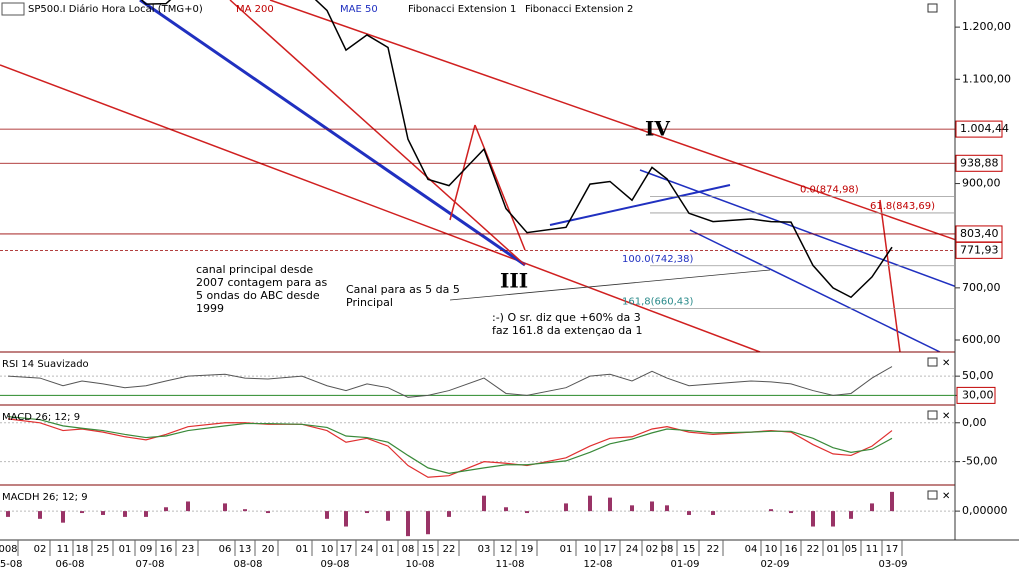 The width and height of the screenshot is (1019, 571). Describe the element at coordinates (188, 549) in the screenshot. I see `x-tick-label: 23` at that location.